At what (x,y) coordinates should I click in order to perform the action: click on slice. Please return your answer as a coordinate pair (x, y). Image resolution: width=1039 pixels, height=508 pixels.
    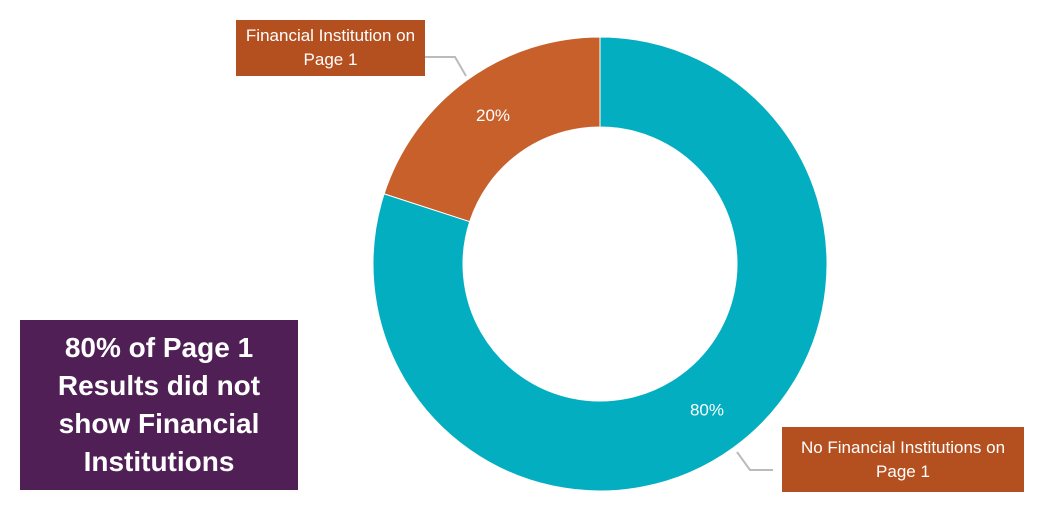
    Looking at the image, I should click on (492, 129).